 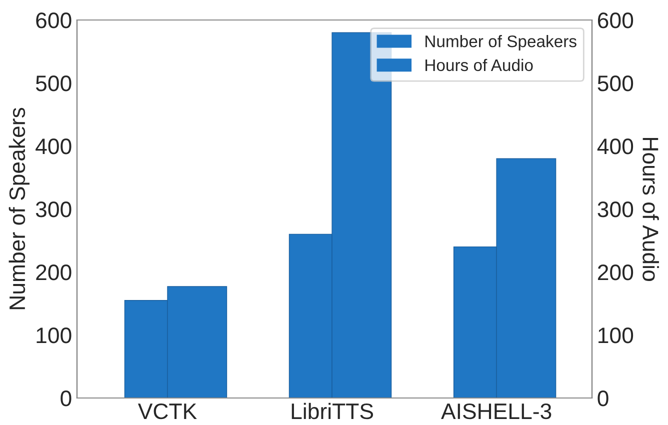 I want to click on y-tick-label: 0, so click(x=66, y=398).